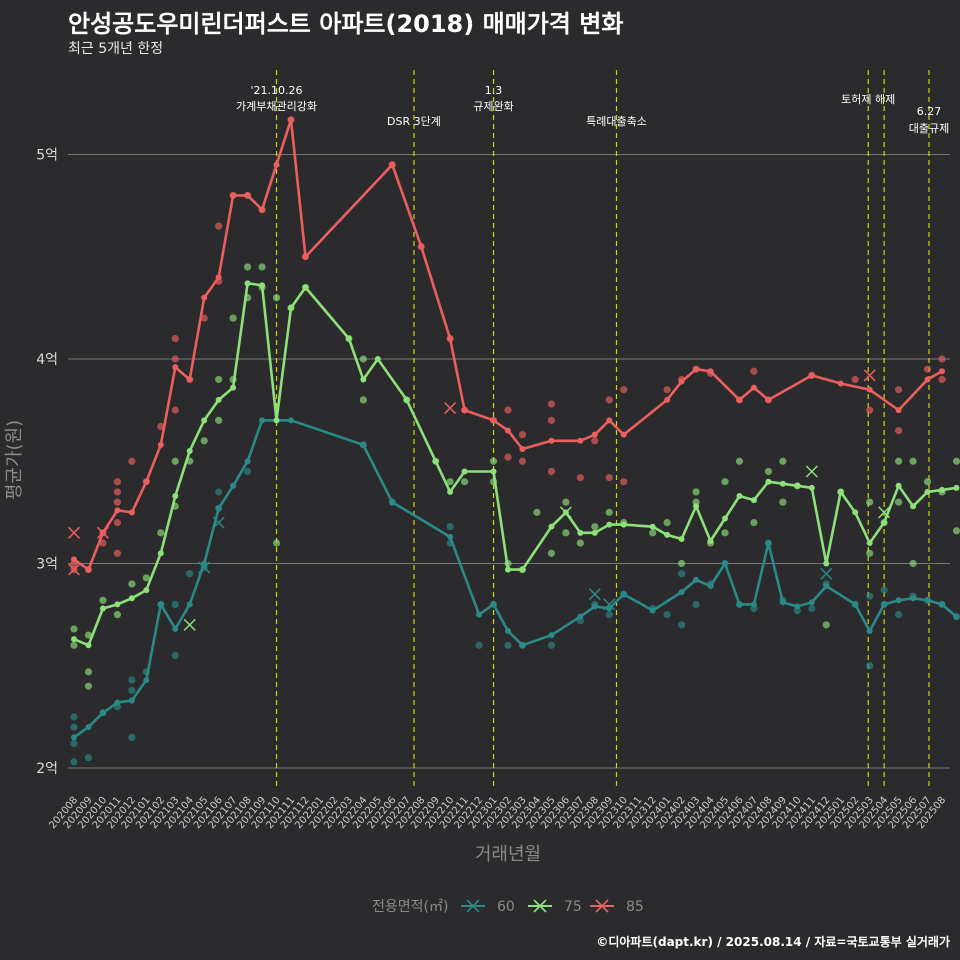  I want to click on legend-item-75: 75, so click(555, 907).